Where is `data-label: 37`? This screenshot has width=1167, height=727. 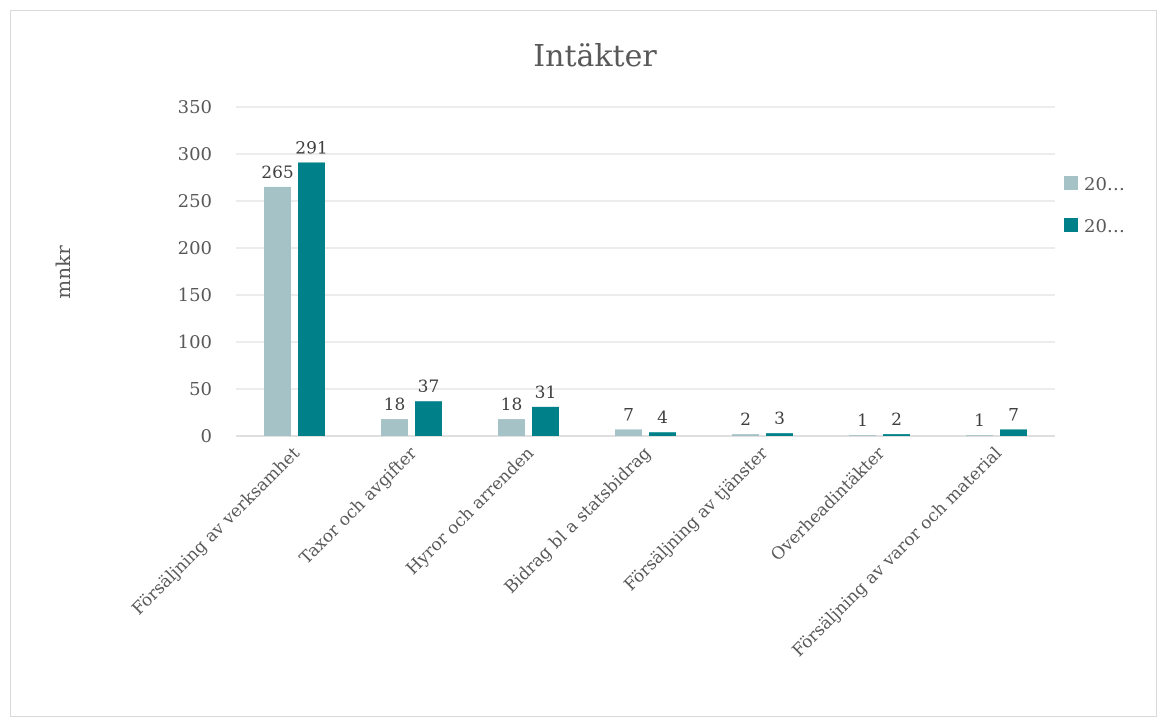 data-label: 37 is located at coordinates (429, 387).